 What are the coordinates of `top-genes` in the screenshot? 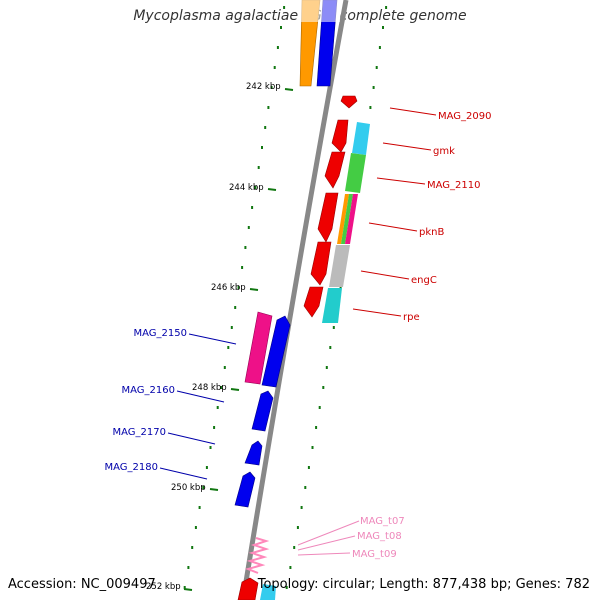 It's located at (319, 43).